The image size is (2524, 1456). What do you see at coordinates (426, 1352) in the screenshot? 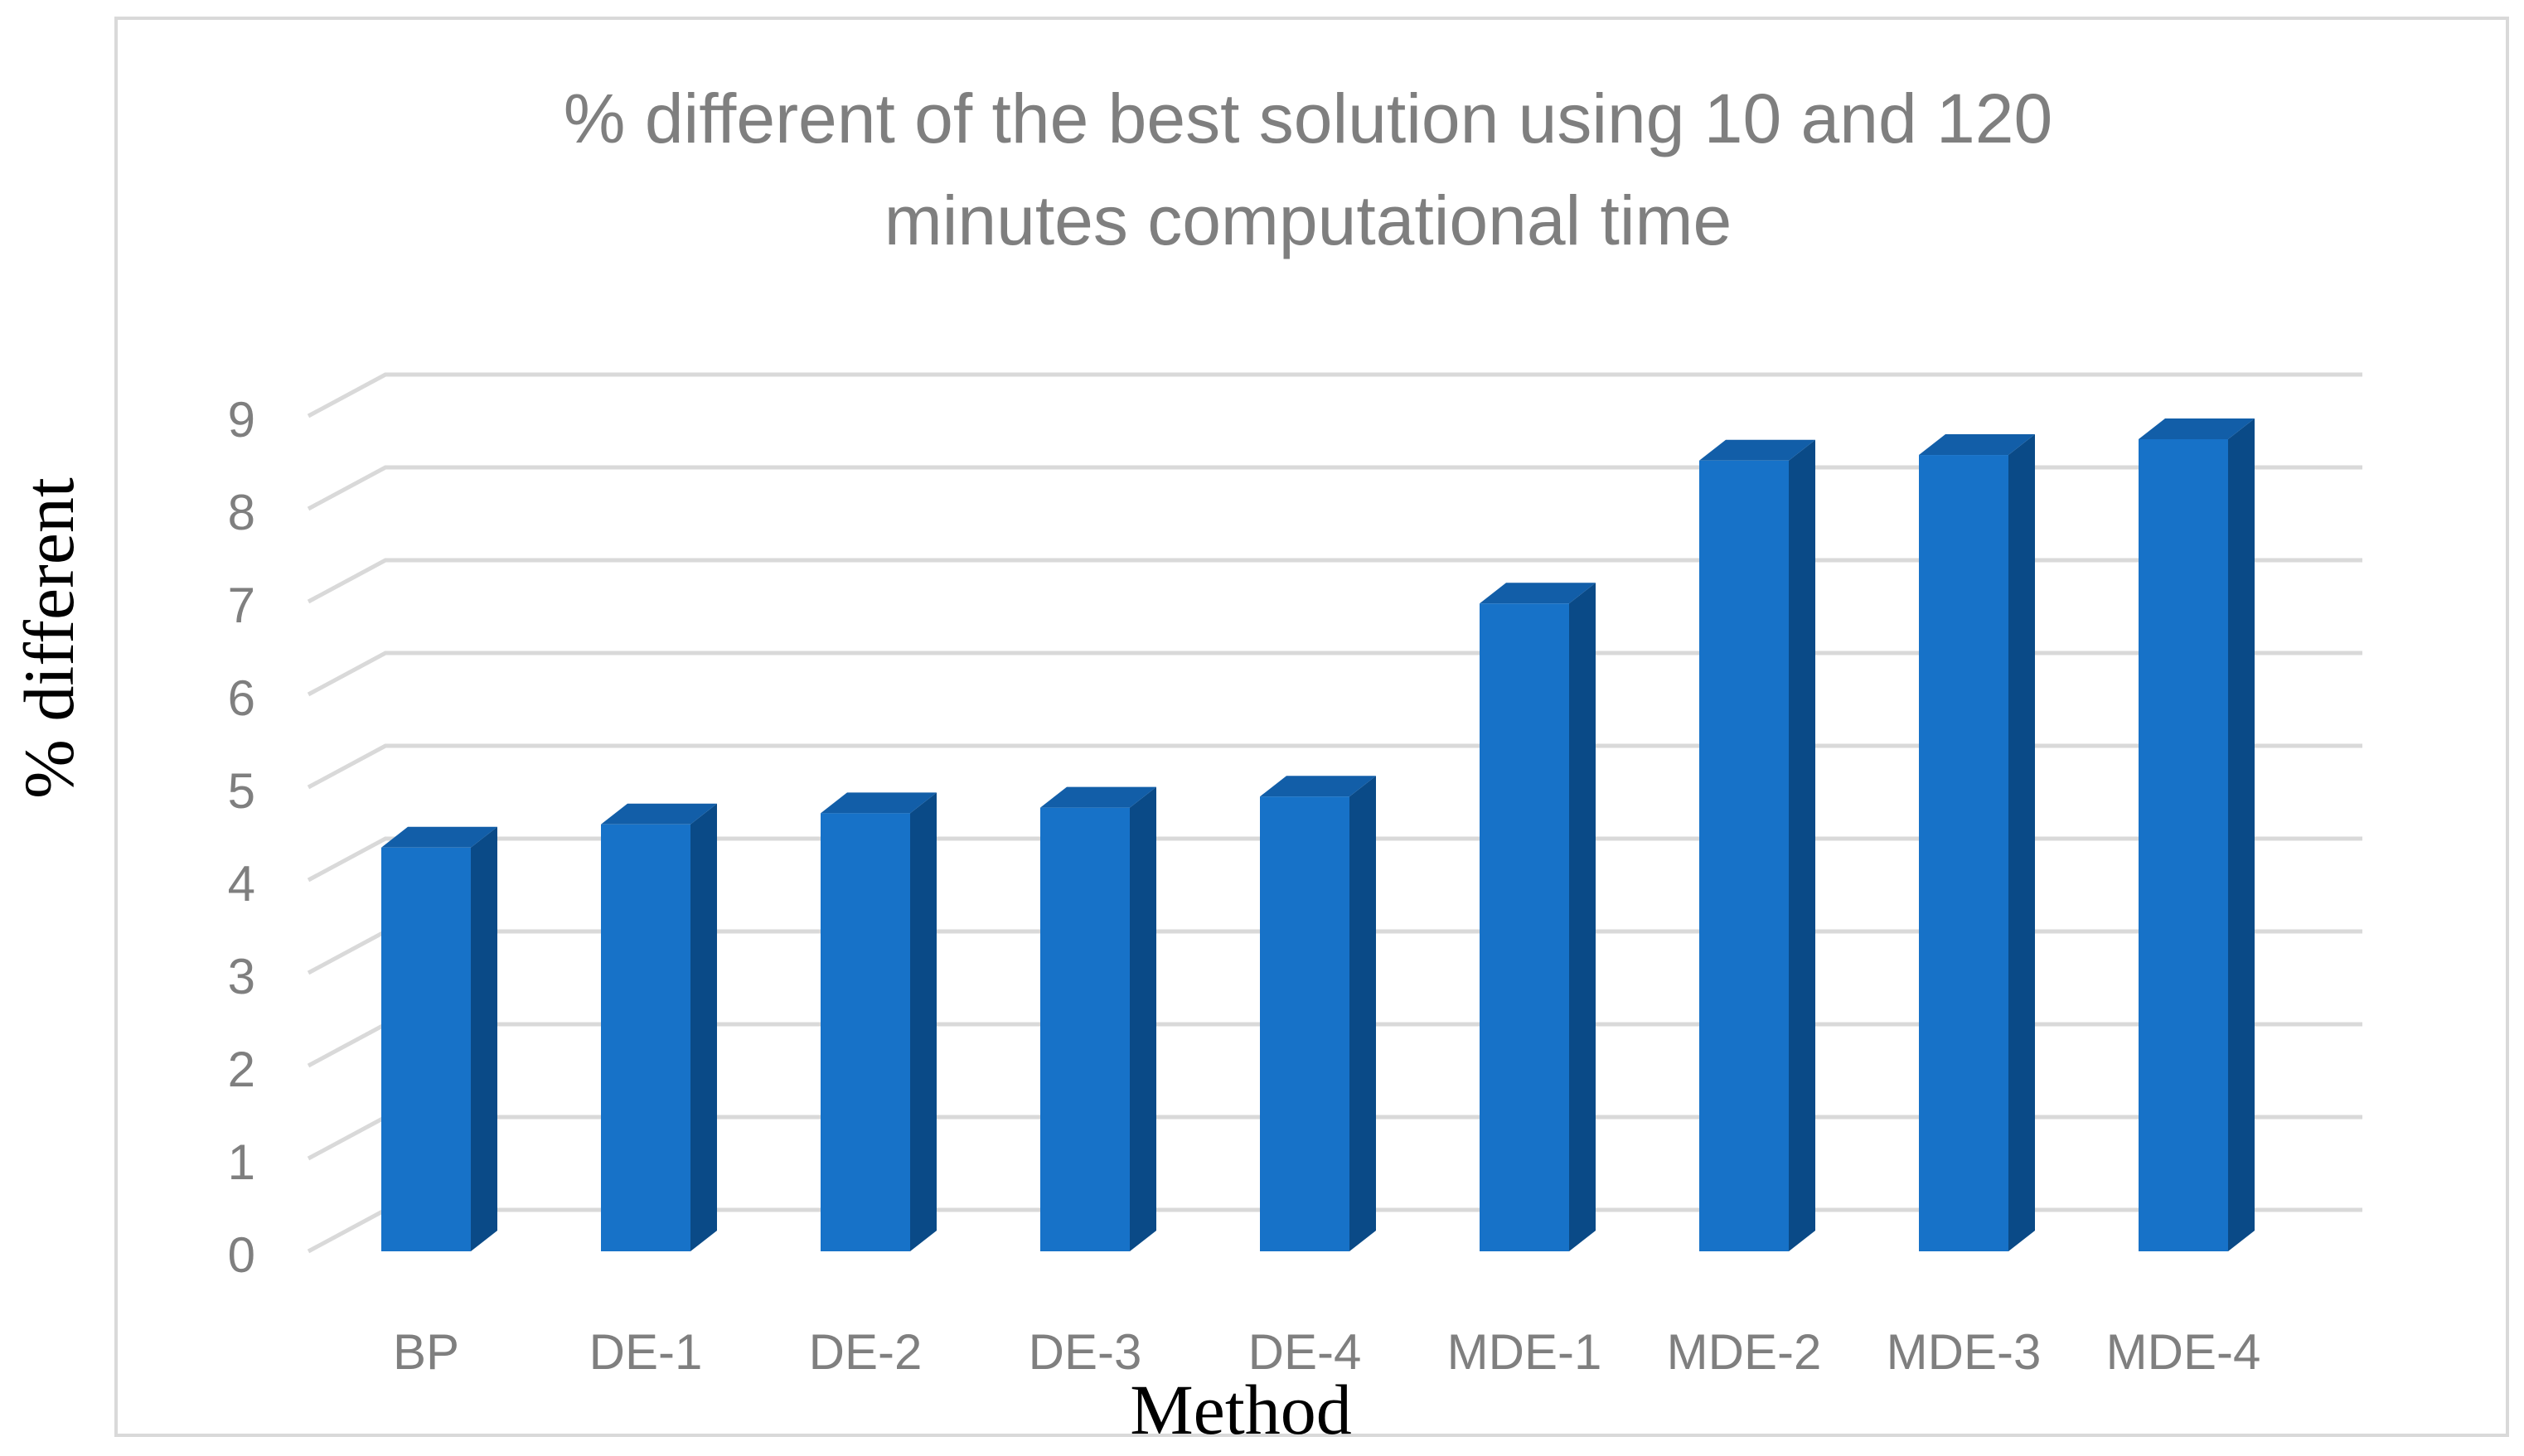
I see `x-tick-label: BP` at bounding box center [426, 1352].